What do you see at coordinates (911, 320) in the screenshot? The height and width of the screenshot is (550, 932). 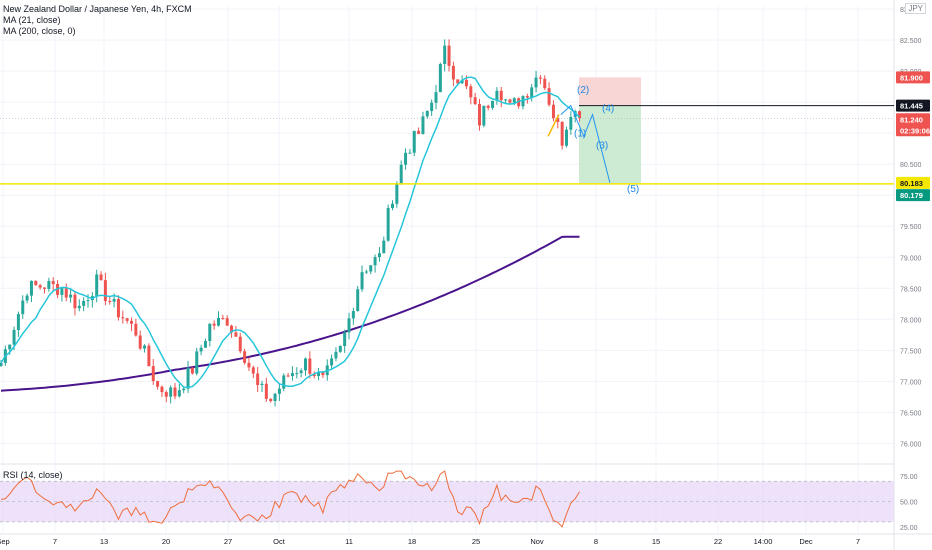 I see `price-tick-label: 78.000` at bounding box center [911, 320].